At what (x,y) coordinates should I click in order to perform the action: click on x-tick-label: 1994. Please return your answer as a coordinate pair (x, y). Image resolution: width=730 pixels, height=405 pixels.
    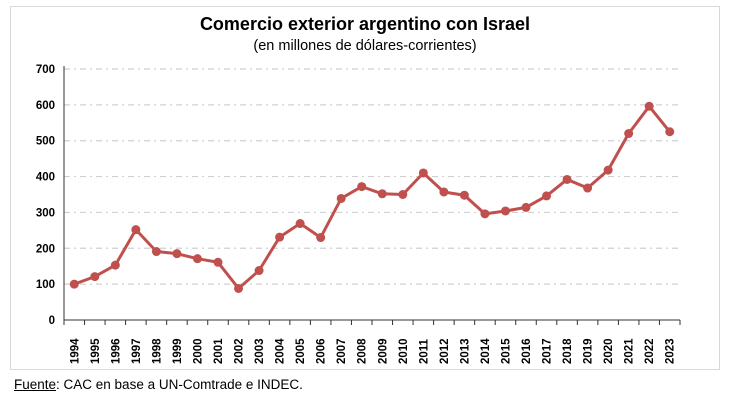
    Looking at the image, I should click on (75, 351).